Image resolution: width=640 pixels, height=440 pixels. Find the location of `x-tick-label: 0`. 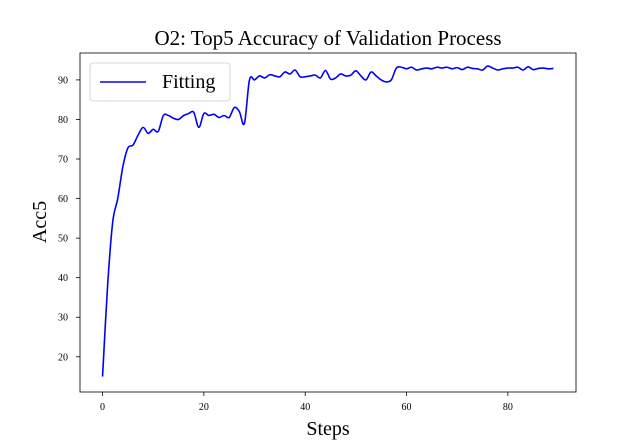

x-tick-label: 0 is located at coordinates (102, 407).